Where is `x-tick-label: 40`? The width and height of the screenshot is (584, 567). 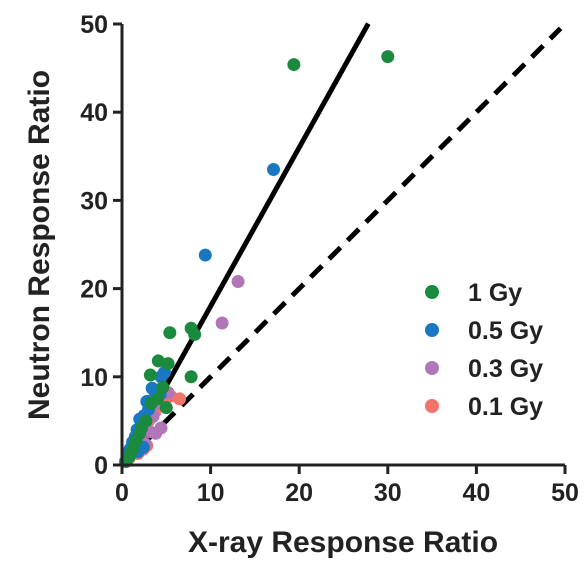 x-tick-label: 40 is located at coordinates (476, 493).